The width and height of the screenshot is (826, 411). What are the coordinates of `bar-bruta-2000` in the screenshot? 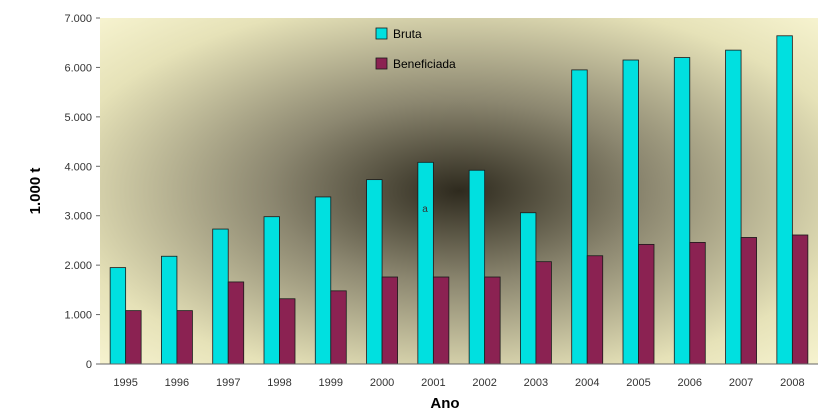 It's located at (375, 272).